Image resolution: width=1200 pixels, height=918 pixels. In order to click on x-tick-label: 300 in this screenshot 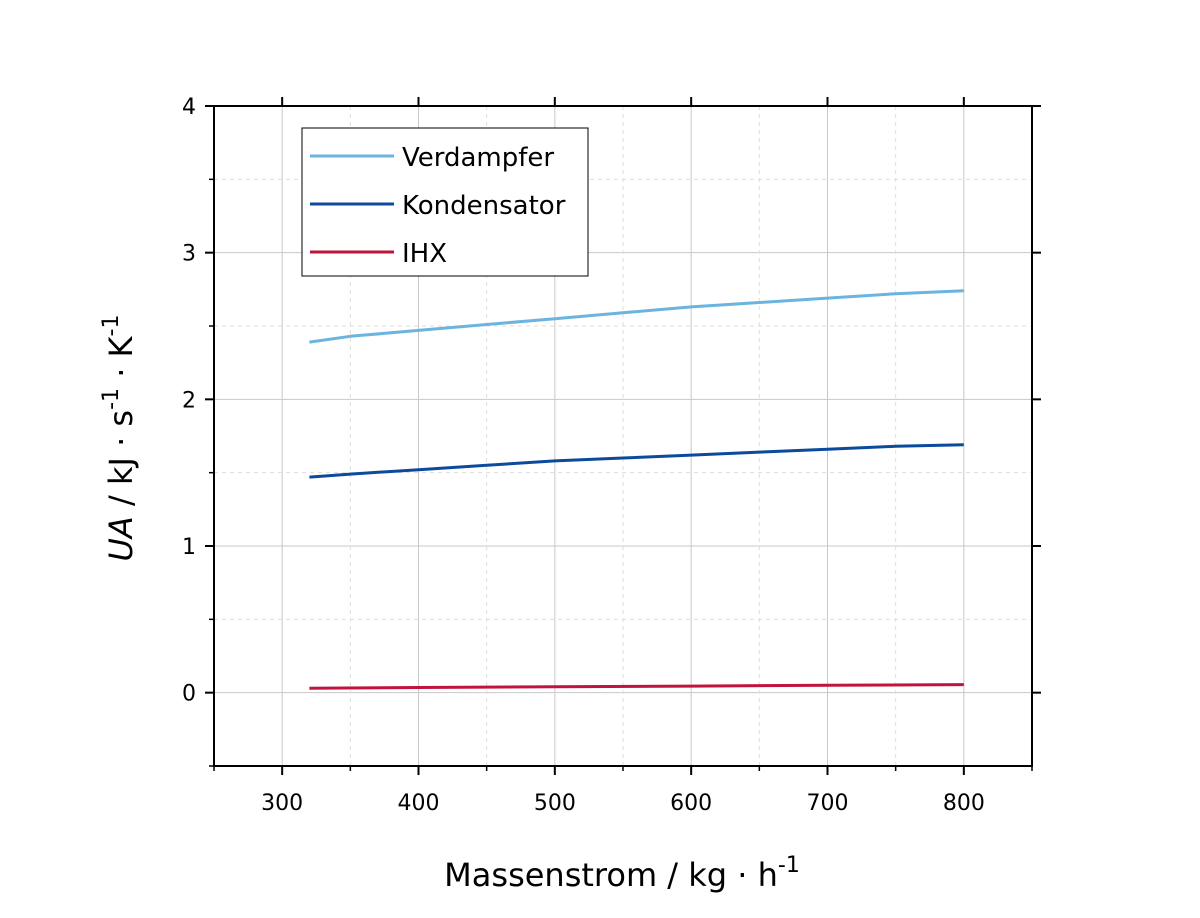, I will do `click(282, 803)`.